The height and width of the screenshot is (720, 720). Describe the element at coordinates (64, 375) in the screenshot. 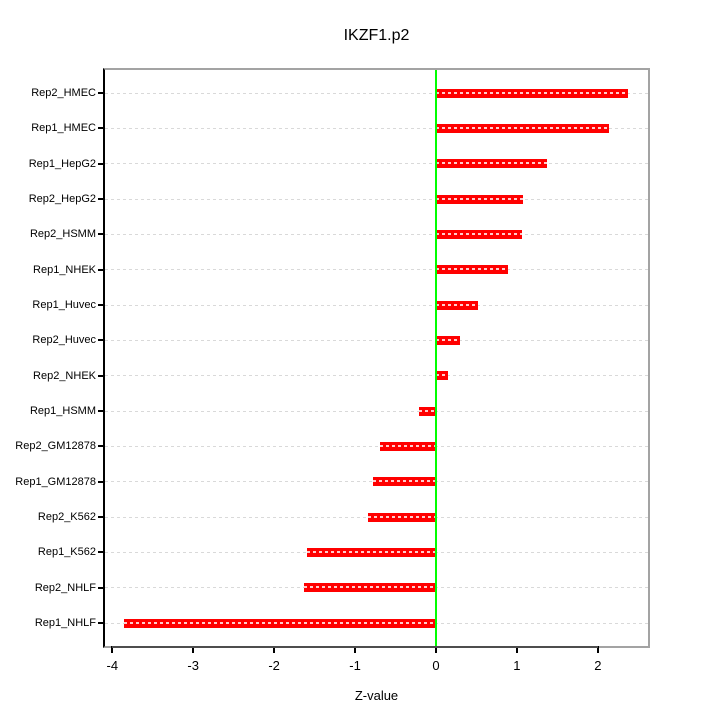

I see `y-axis-label: Rep2_NHEK` at that location.